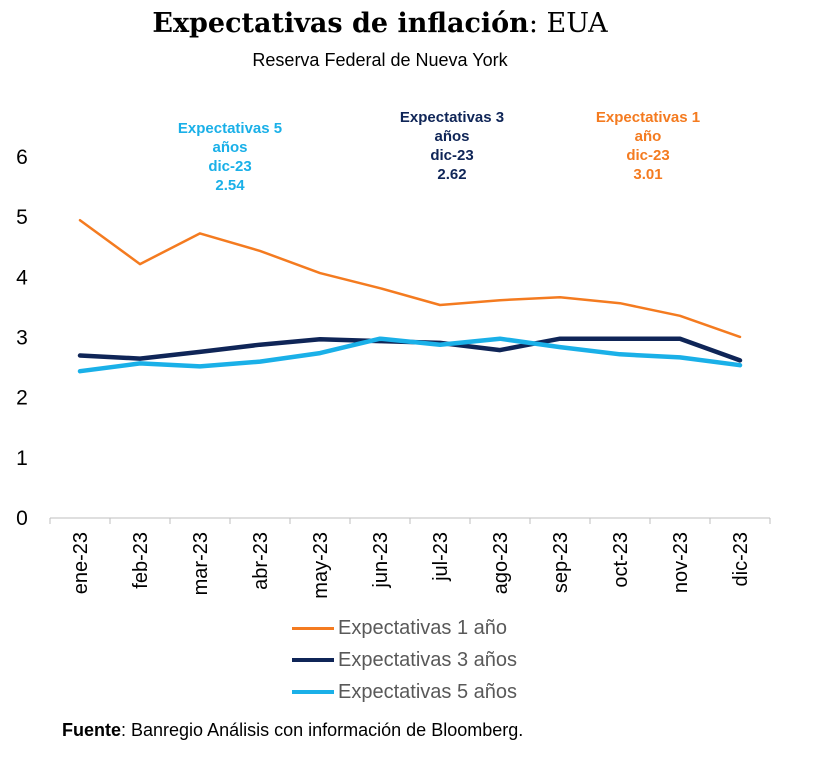 The height and width of the screenshot is (762, 822). Describe the element at coordinates (427, 691) in the screenshot. I see `legend-label-5-anos: Expectativas 5 años` at that location.